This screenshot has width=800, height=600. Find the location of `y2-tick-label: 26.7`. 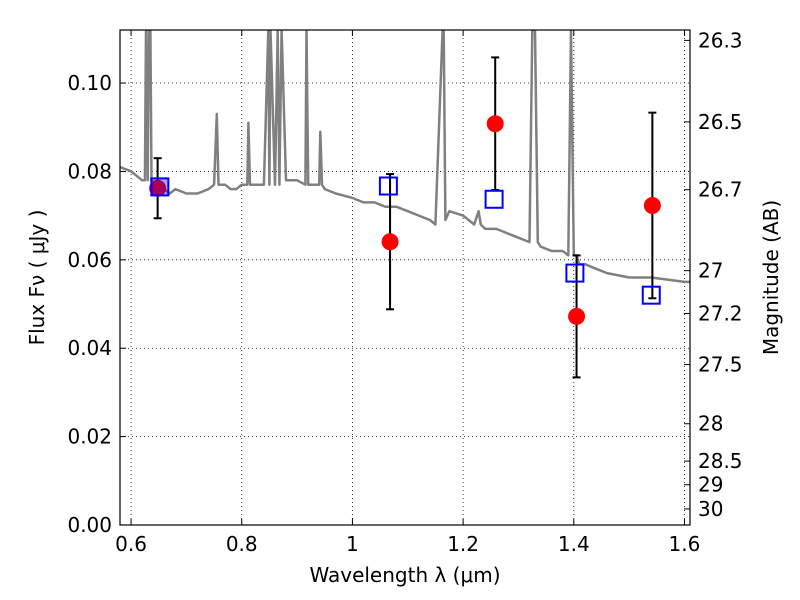

y2-tick-label: 26.7 is located at coordinates (720, 190).